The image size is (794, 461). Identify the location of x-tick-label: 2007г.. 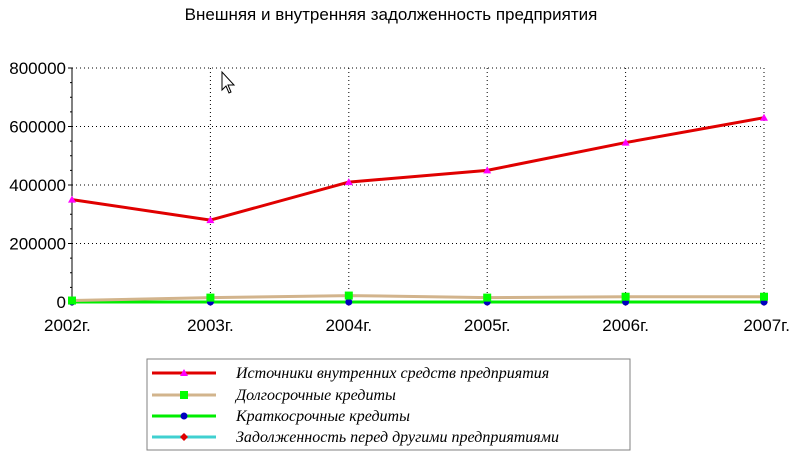
(766, 325).